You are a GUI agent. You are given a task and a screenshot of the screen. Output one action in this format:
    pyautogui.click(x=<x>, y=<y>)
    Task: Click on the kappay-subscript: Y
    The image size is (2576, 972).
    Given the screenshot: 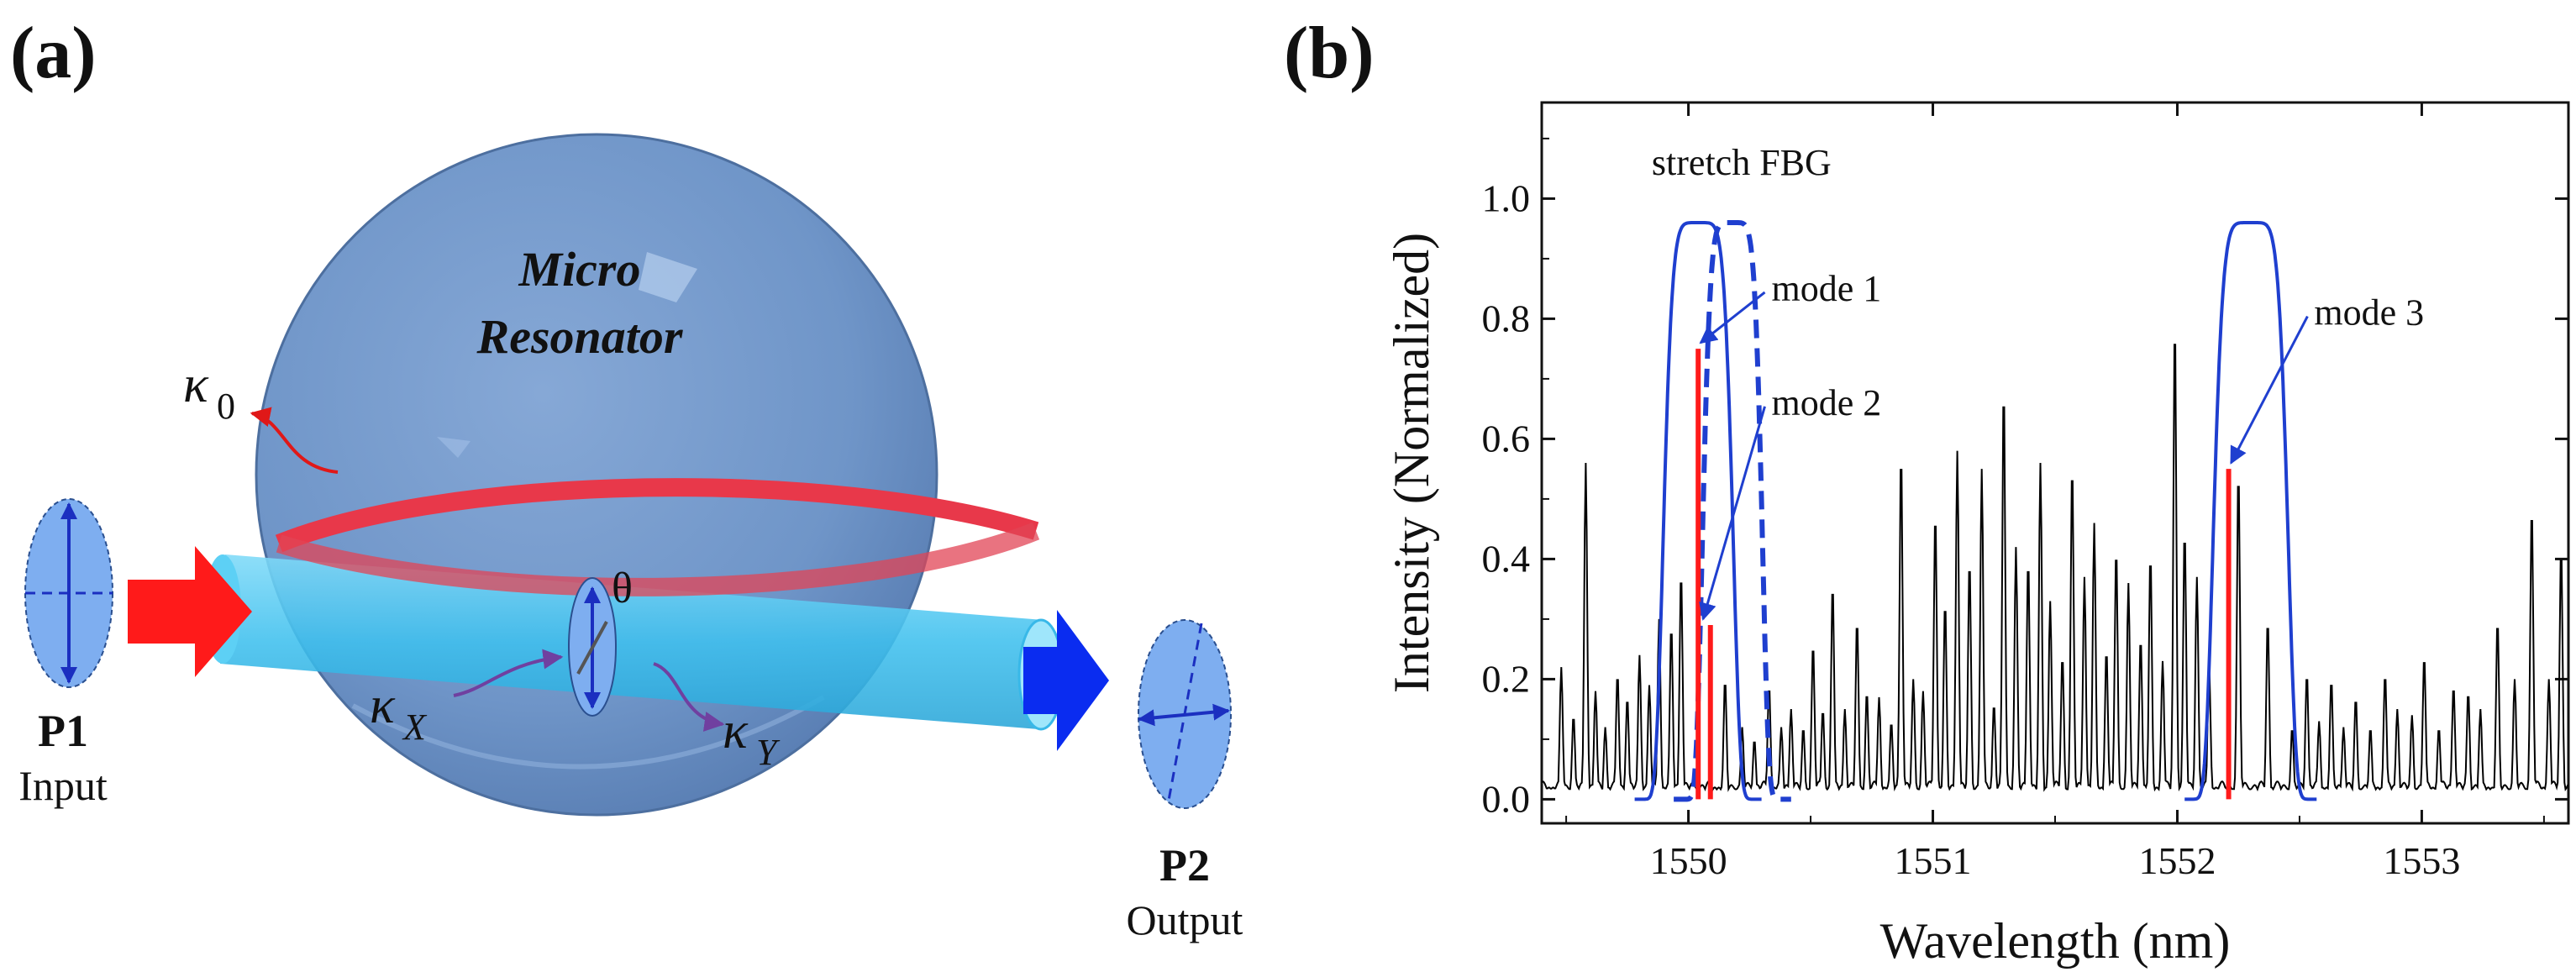 What is the action you would take?
    pyautogui.click(x=768, y=753)
    